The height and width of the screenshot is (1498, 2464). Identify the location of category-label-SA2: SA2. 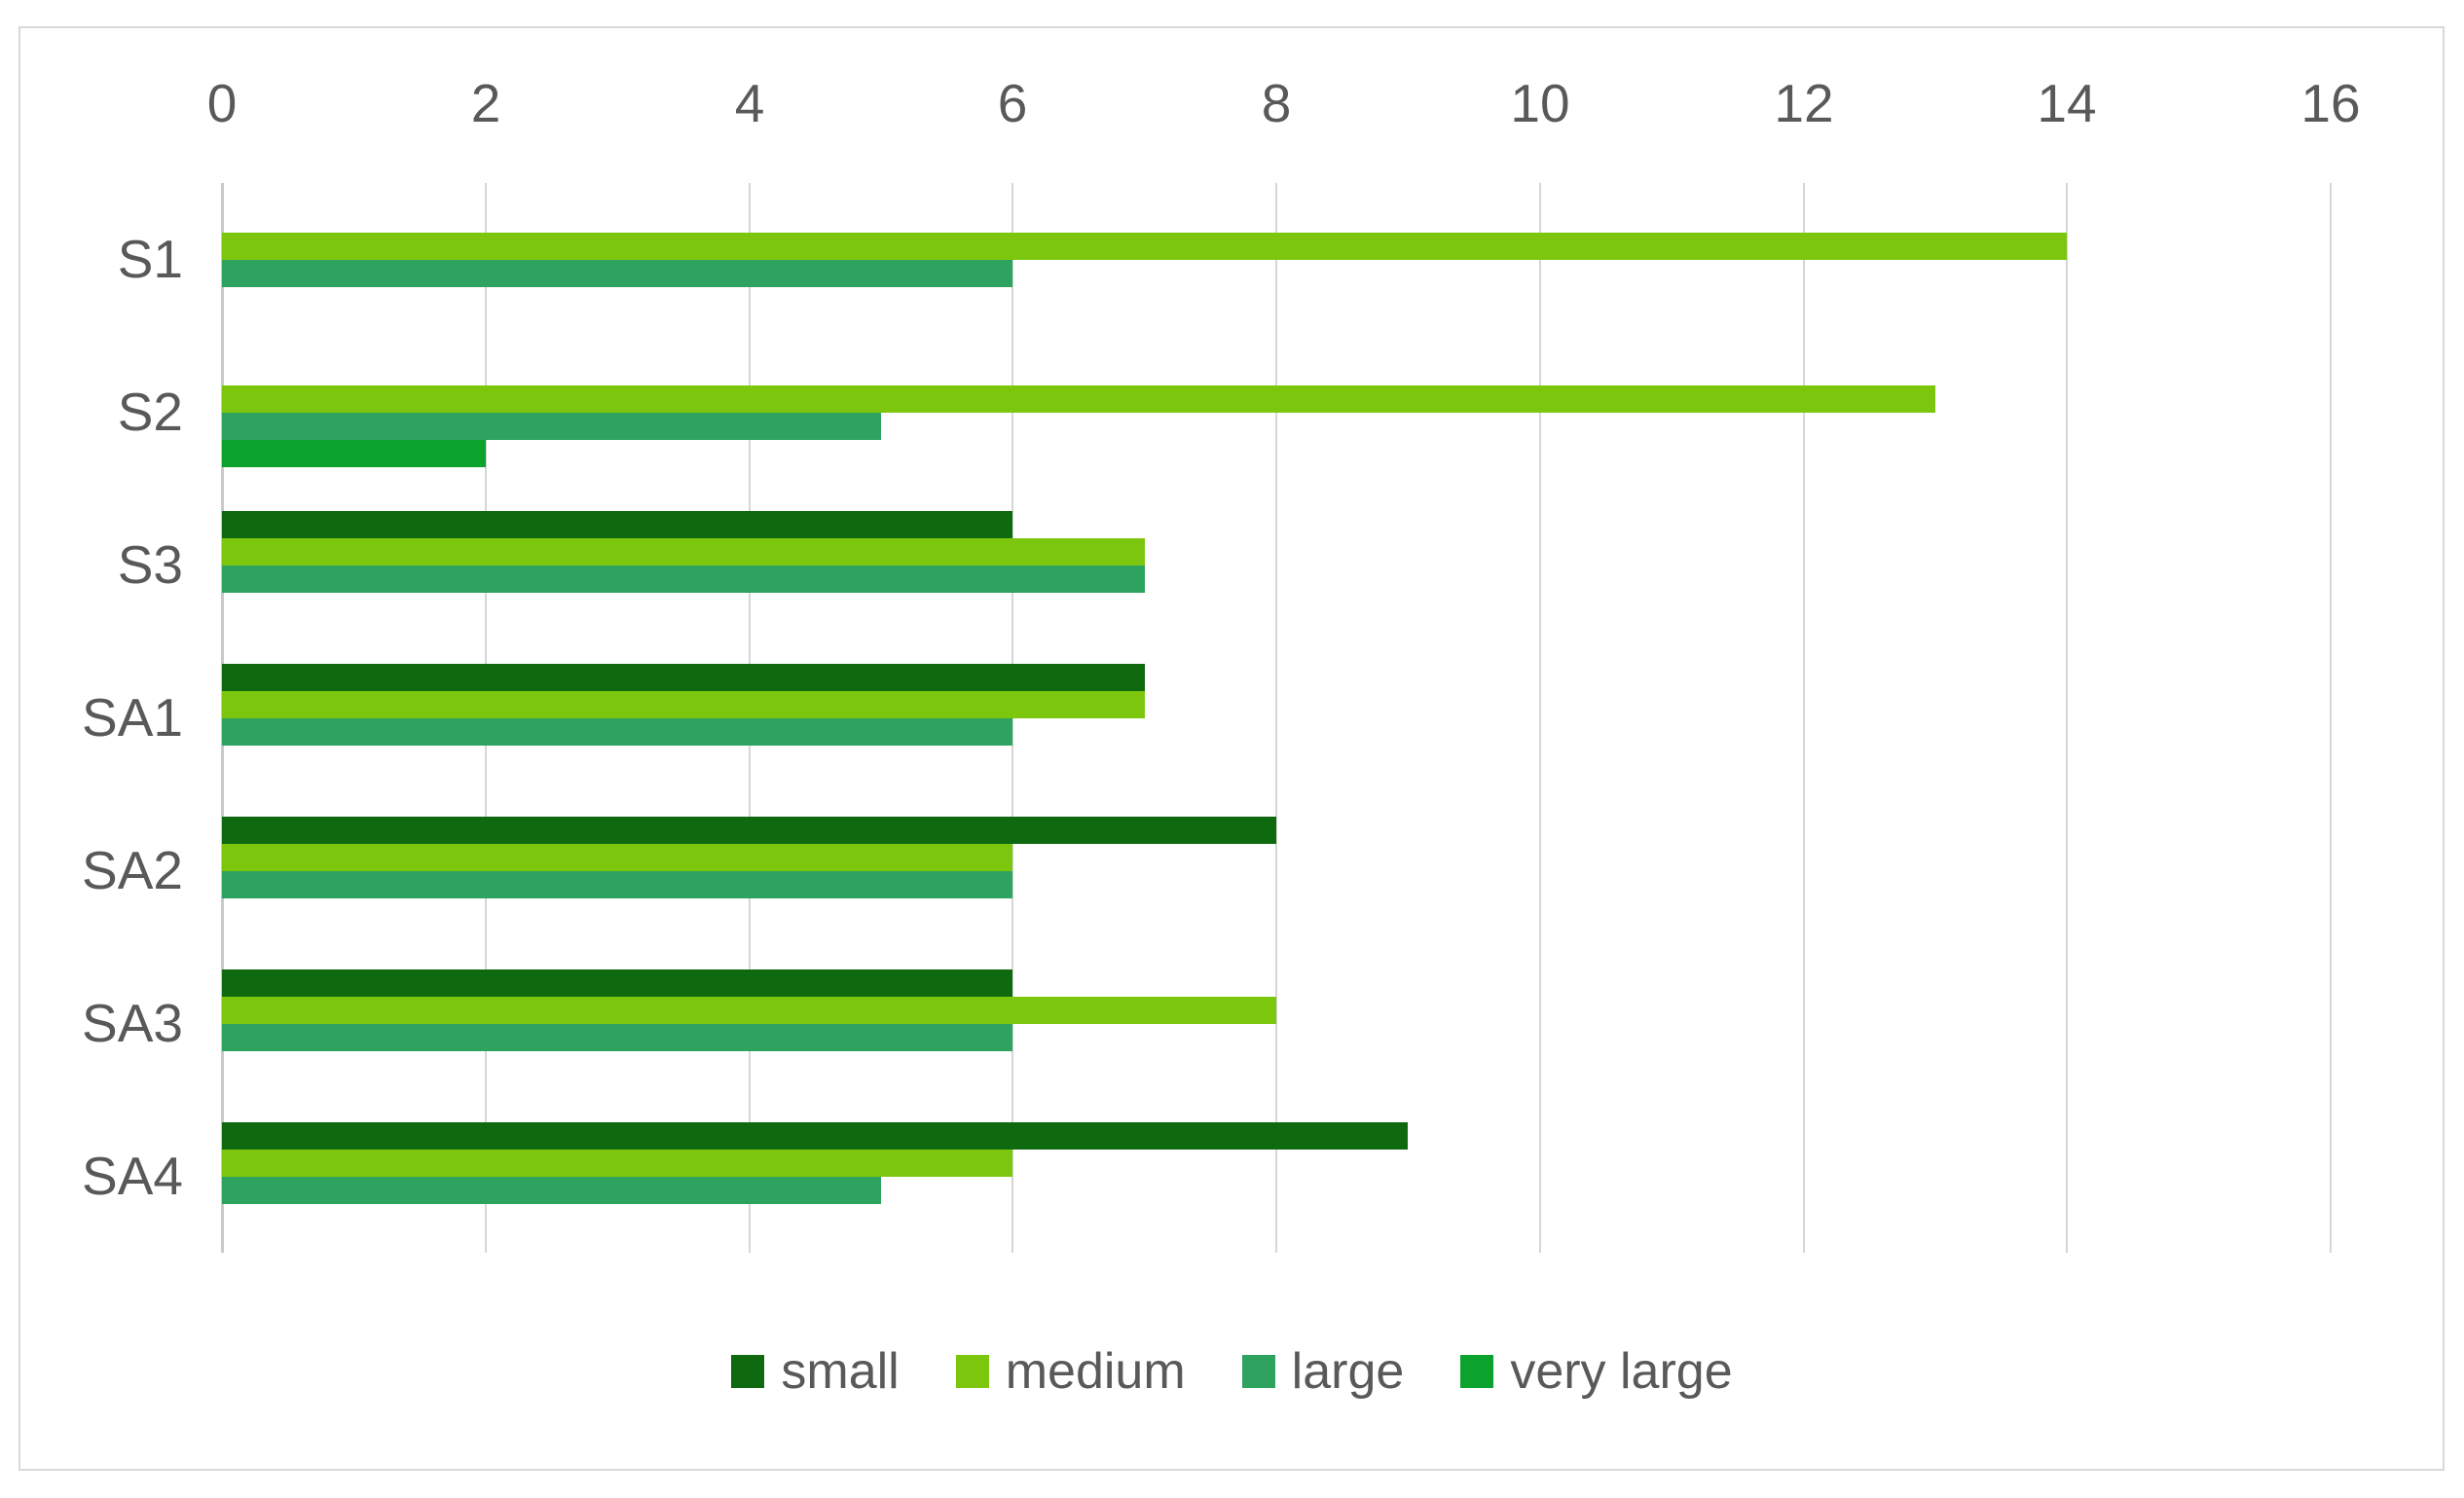
(133, 870).